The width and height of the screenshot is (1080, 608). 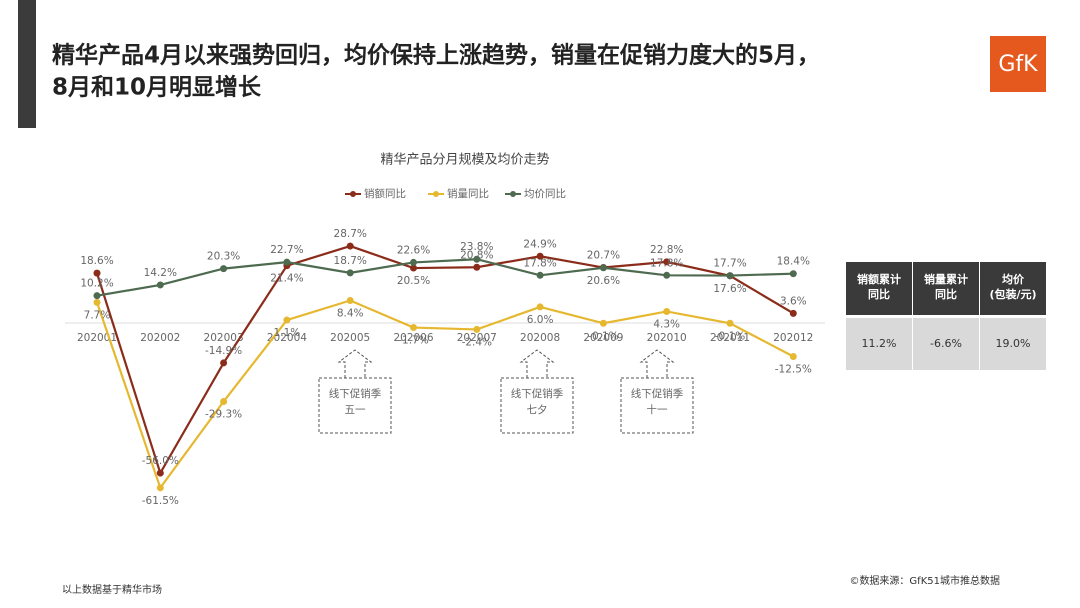 I want to click on legend-label: 均价同比, so click(x=545, y=193).